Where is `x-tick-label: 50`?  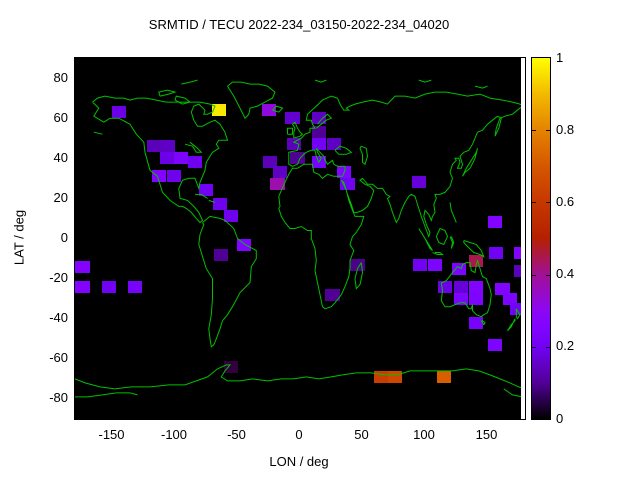 x-tick-label: 50 is located at coordinates (361, 434).